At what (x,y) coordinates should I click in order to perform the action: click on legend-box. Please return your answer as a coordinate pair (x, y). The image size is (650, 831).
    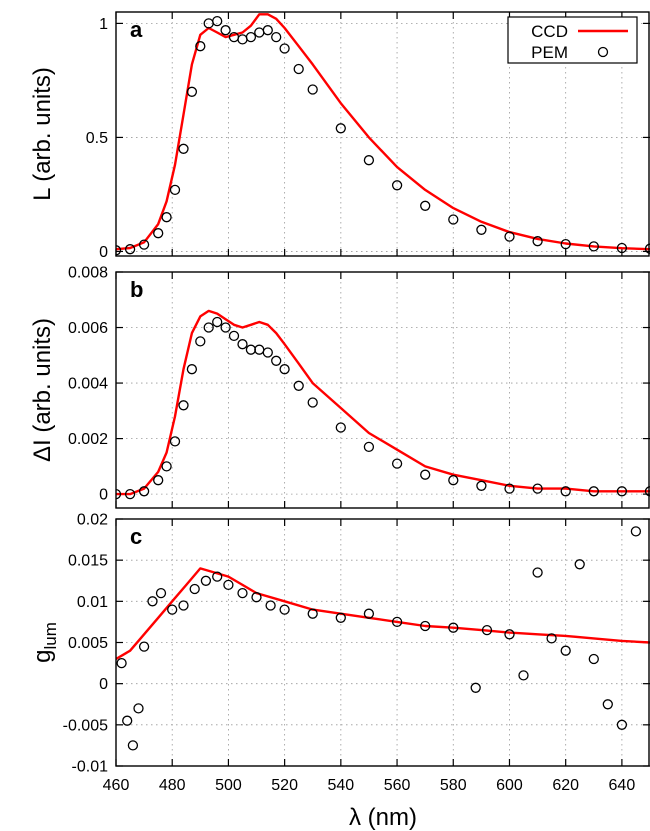
    Looking at the image, I should click on (572, 40).